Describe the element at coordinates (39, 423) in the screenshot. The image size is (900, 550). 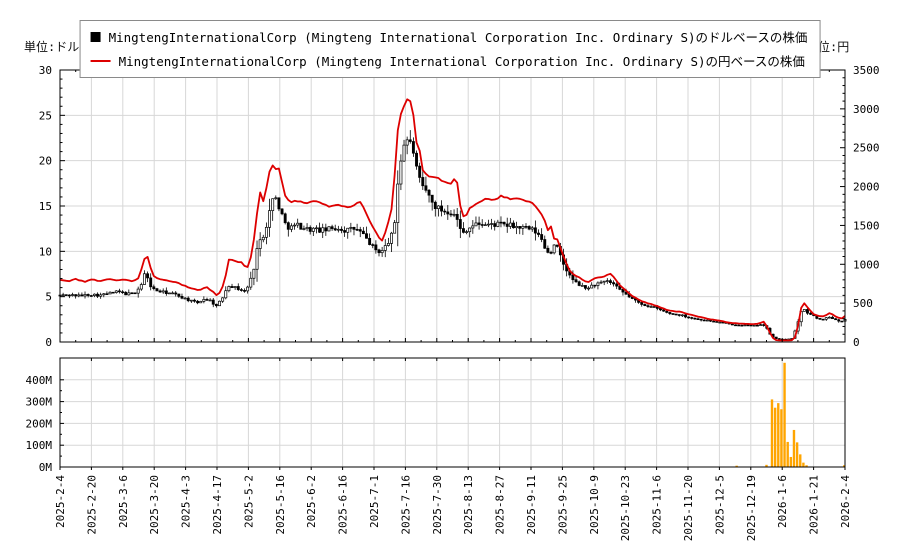
I see `volume-axis-tick-label: 200M` at that location.